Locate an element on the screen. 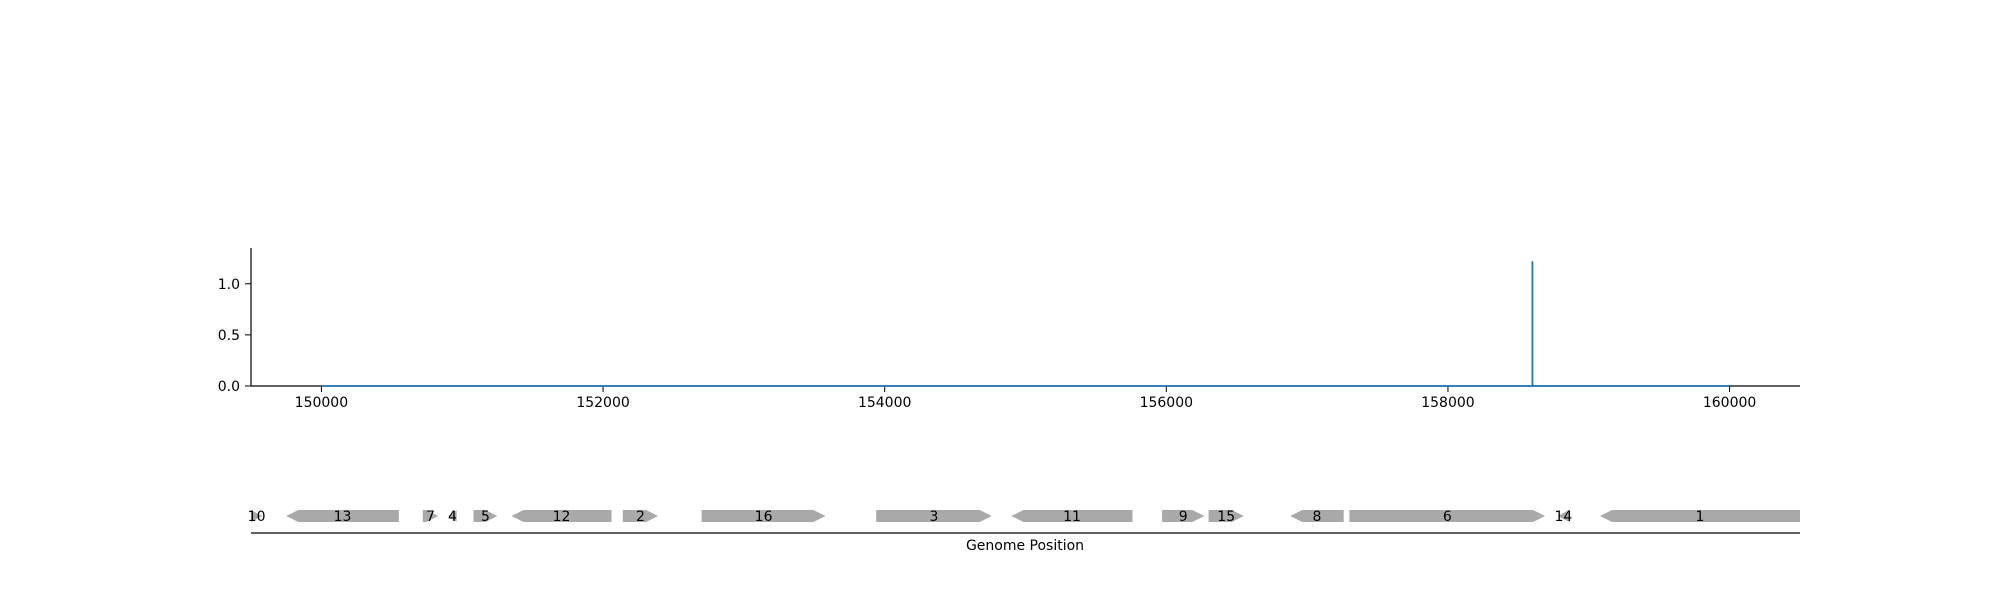 The image size is (2000, 600). gene-label-1: 1 is located at coordinates (1700, 517).